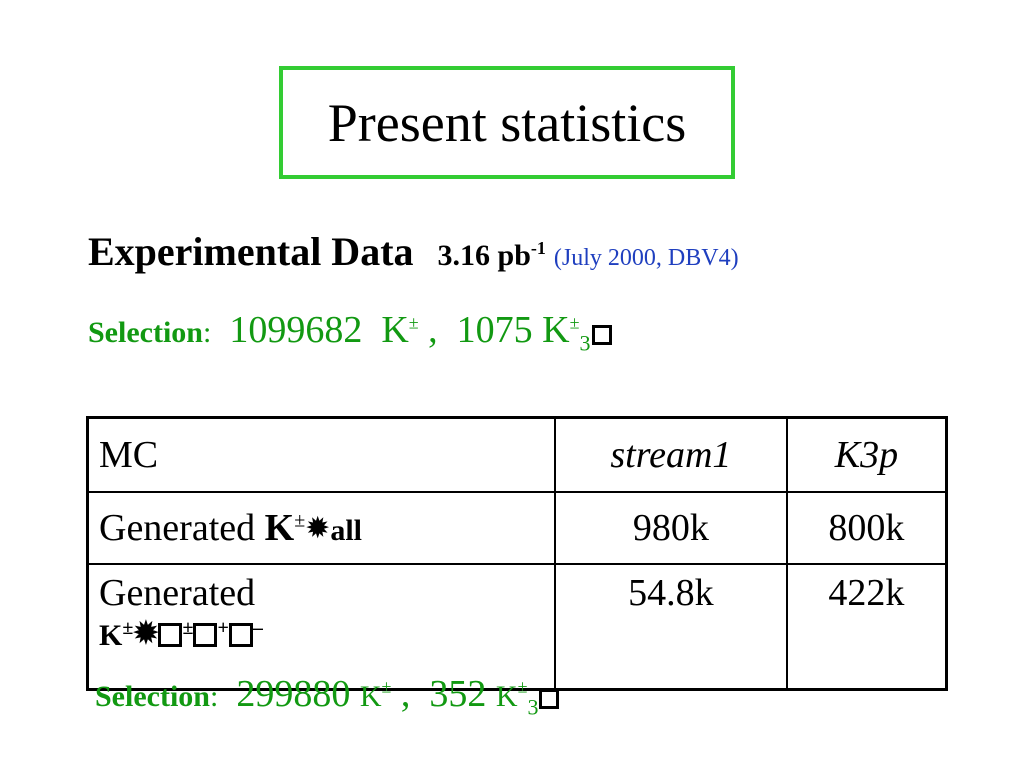 Image resolution: width=1024 pixels, height=768 pixels. I want to click on selection-line-mc: Selection: 299880 K± , 352 K±3, so click(327, 695).